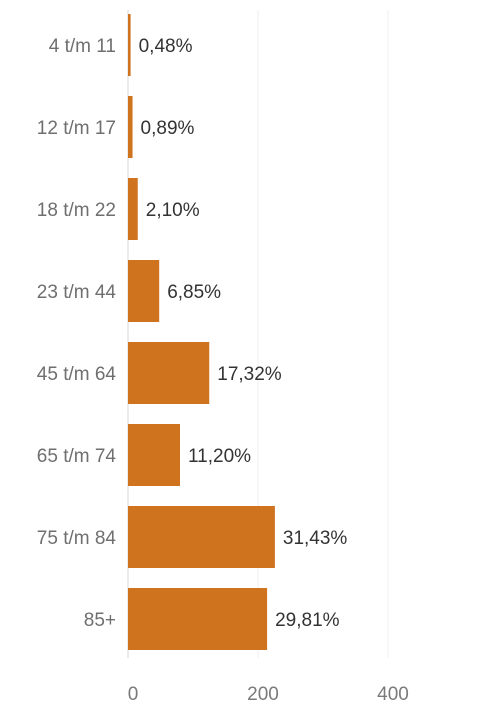 This screenshot has height=705, width=483. Describe the element at coordinates (76, 128) in the screenshot. I see `category-label: 12 t/m 17` at that location.